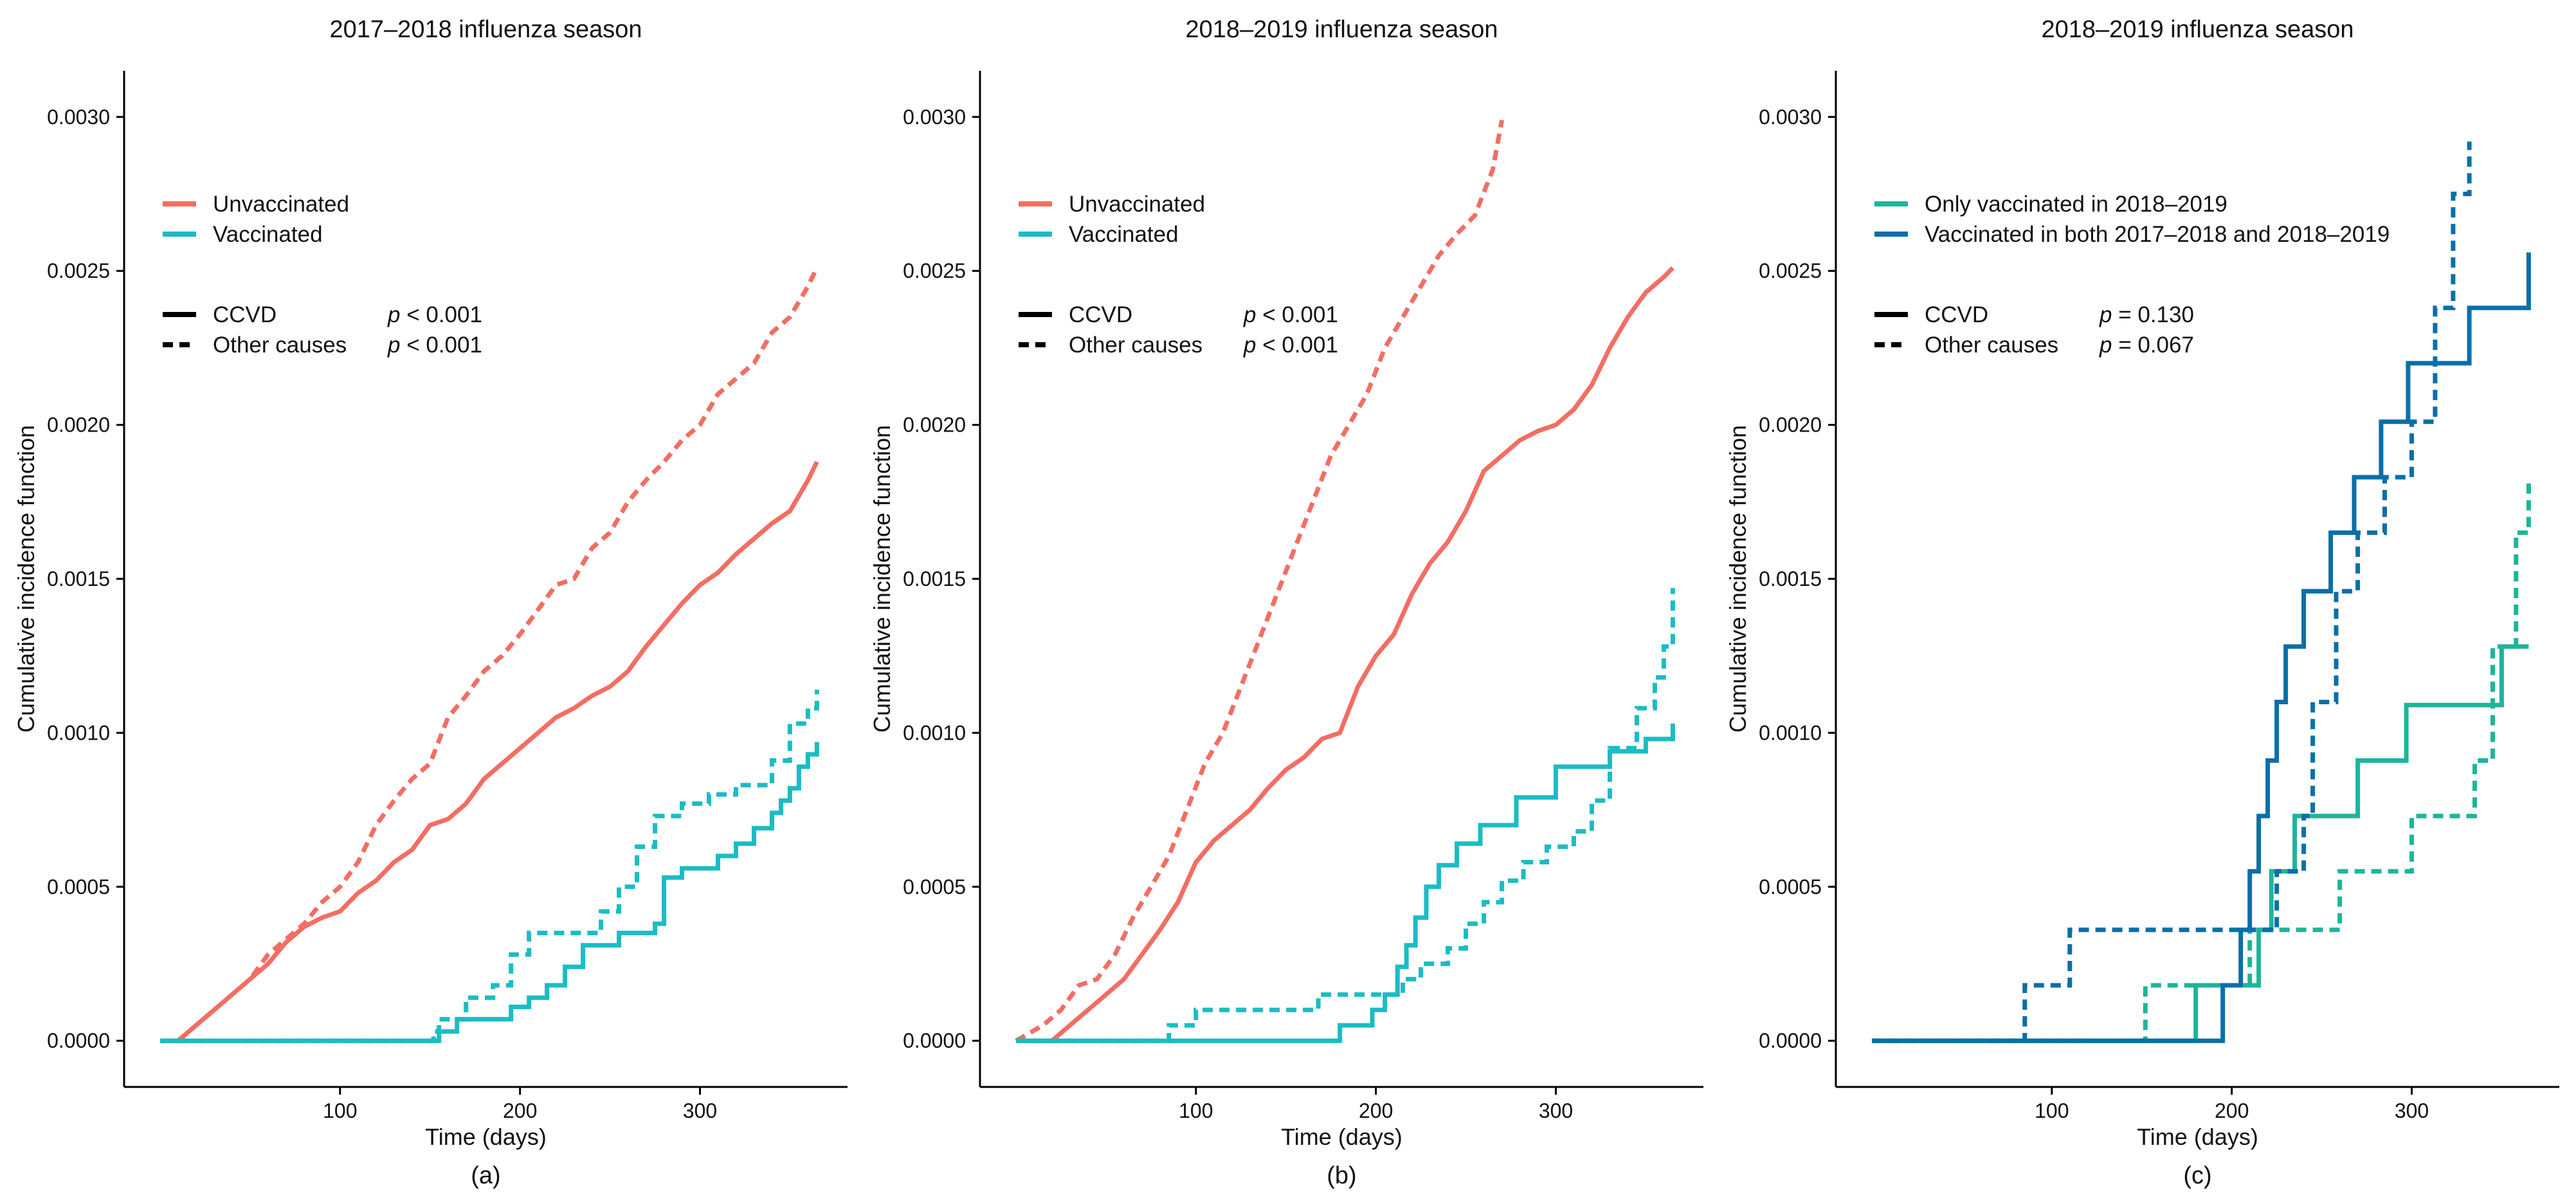 This screenshot has height=1204, width=2576. I want to click on p-value: p = 0.067, so click(2146, 345).